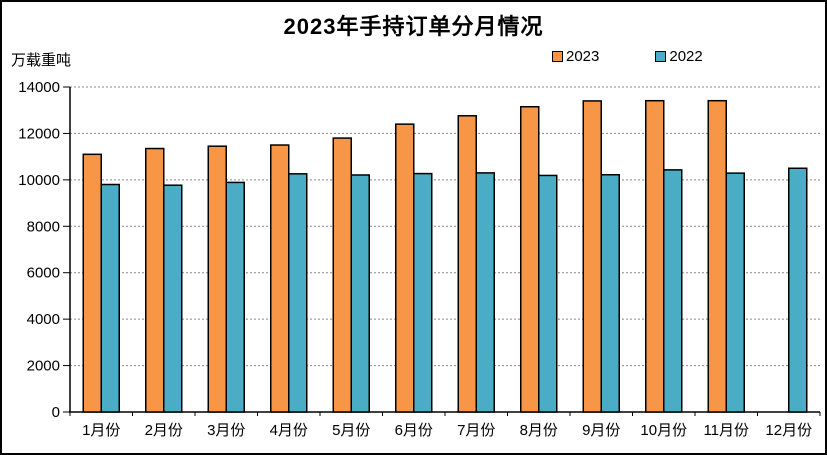  I want to click on legend-label-2022: 2022, so click(686, 56).